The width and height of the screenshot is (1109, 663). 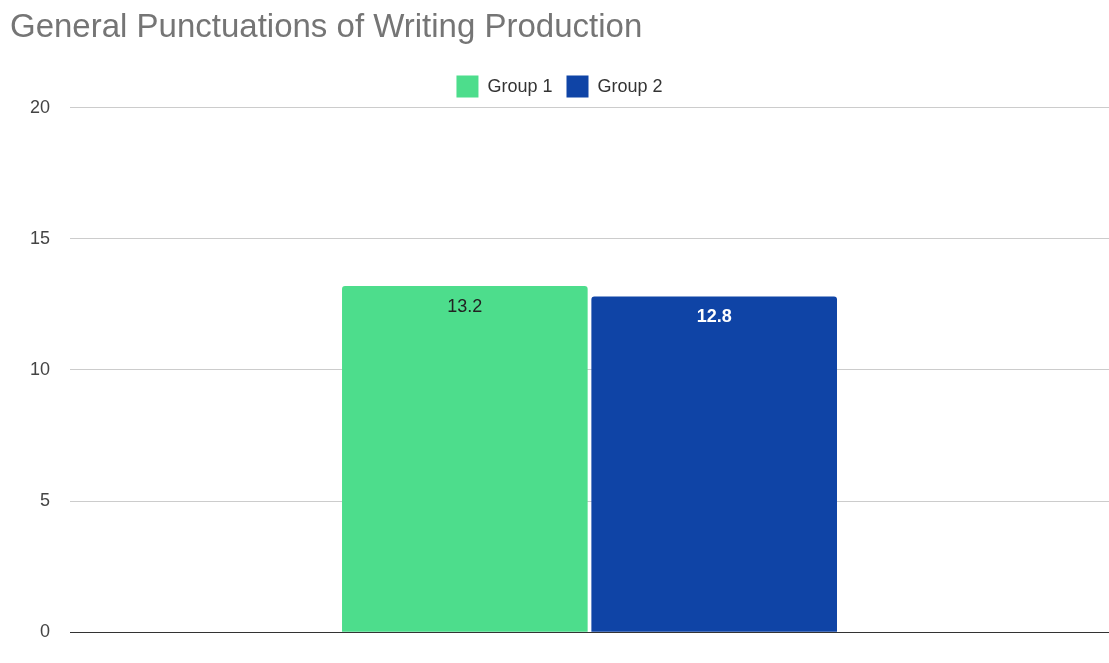 What do you see at coordinates (40, 237) in the screenshot?
I see `y-tick-label: 15` at bounding box center [40, 237].